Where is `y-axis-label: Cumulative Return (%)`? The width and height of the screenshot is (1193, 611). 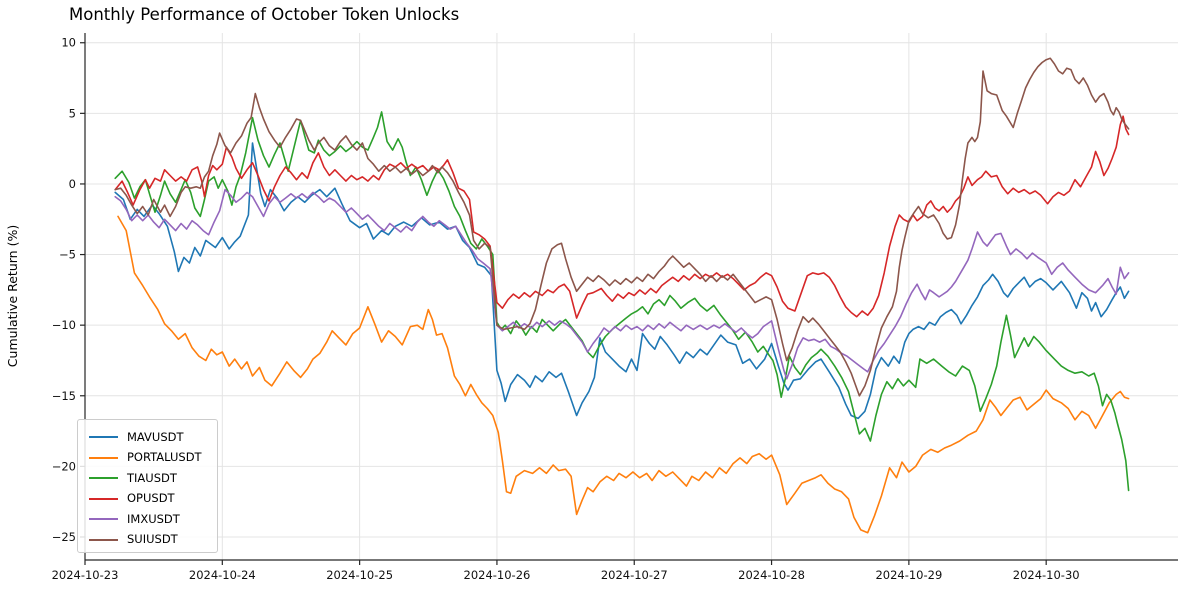 y-axis-label: Cumulative Return (%) is located at coordinates (12, 296).